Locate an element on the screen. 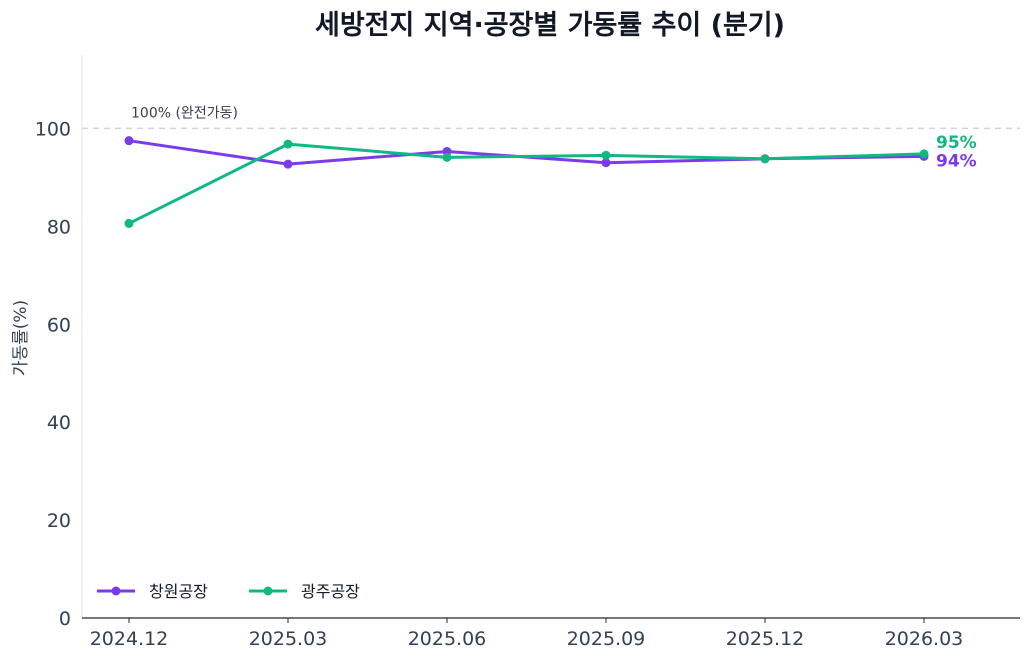  x-tick-label: 2024.12 is located at coordinates (129, 639).